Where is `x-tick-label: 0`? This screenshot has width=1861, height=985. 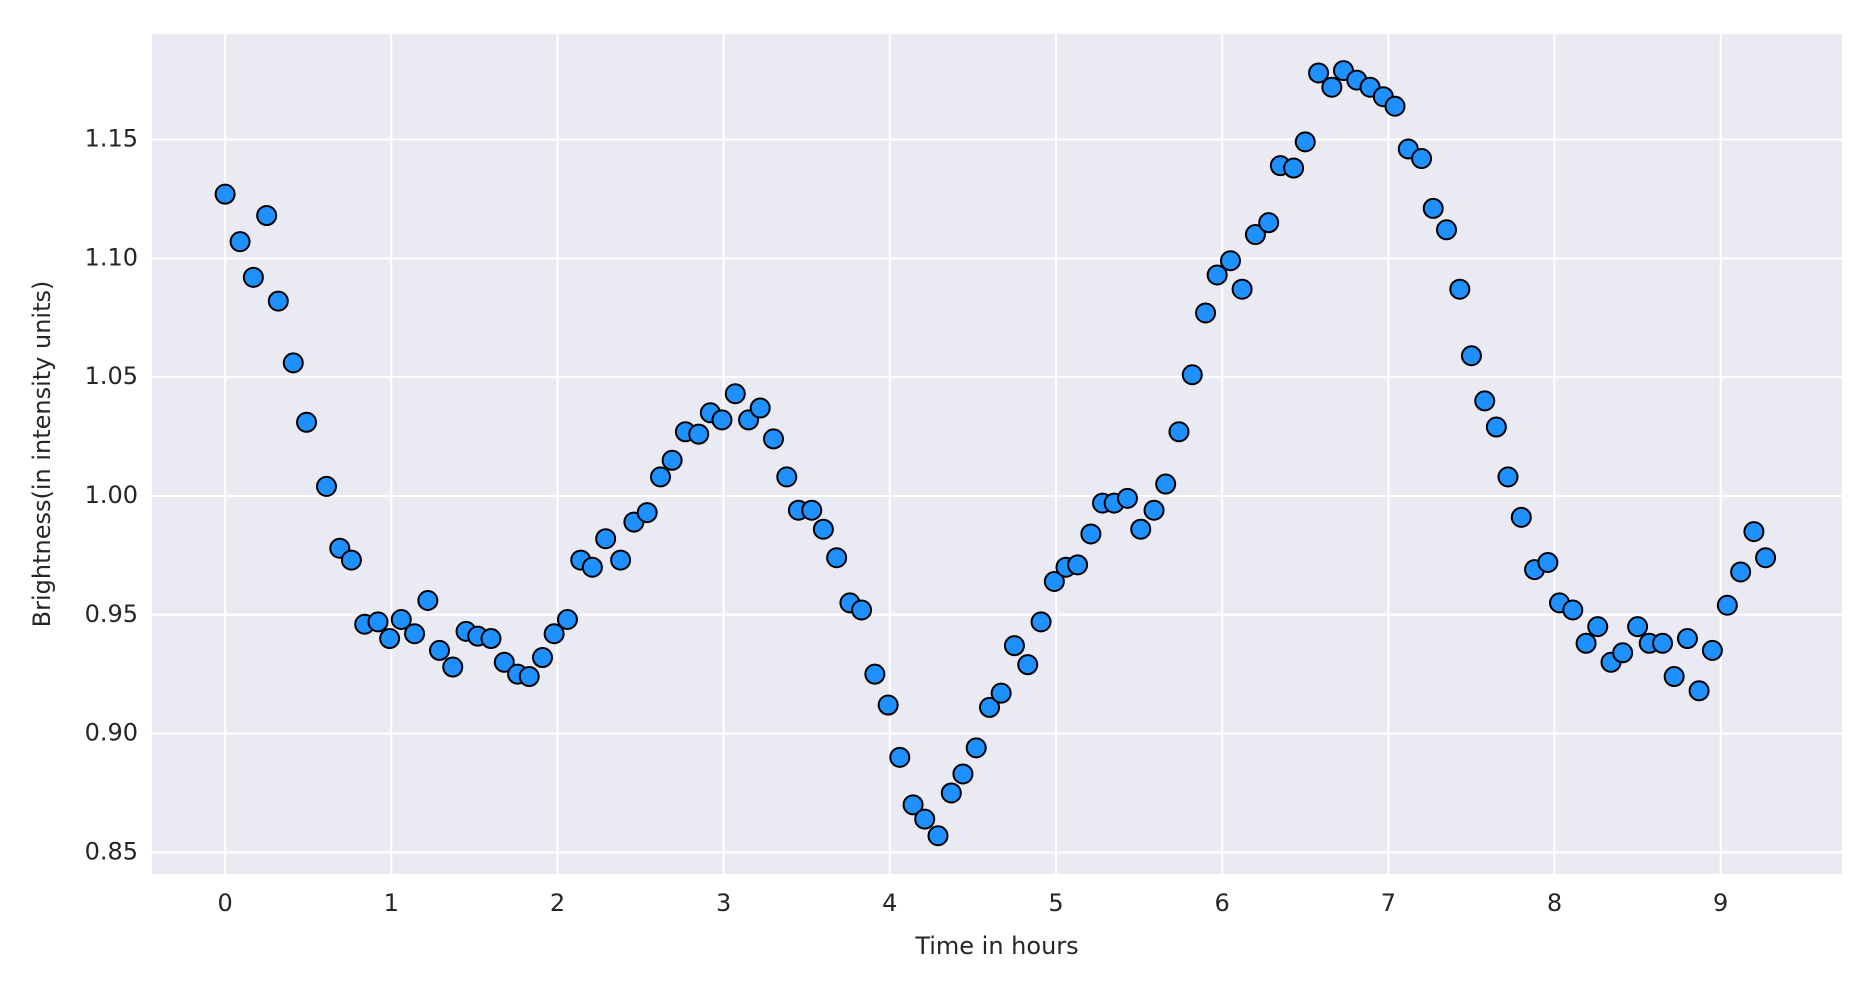
x-tick-label: 0 is located at coordinates (224, 903).